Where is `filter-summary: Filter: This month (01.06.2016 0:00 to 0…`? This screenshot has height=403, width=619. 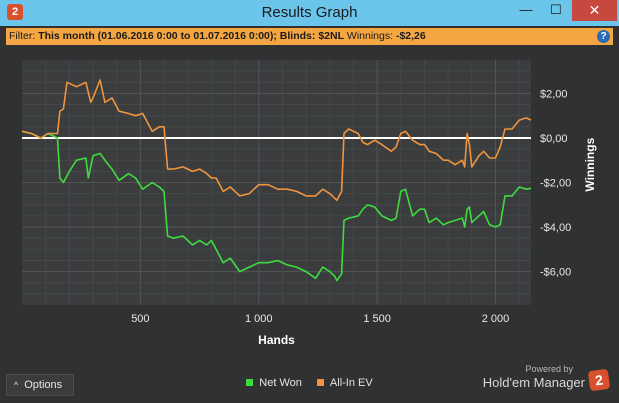
filter-summary: Filter: This month (01.06.2016 0:00 to 0… is located at coordinates (217, 36).